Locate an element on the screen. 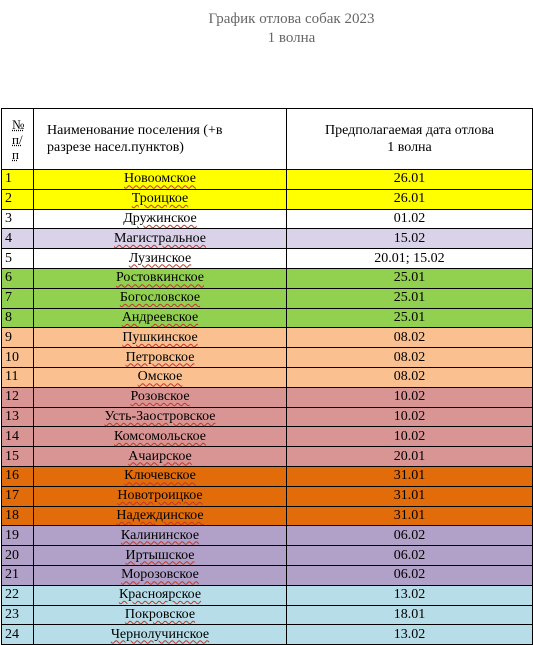 This screenshot has height=645, width=533. row-settlement-name-text: Покровское is located at coordinates (160, 614).